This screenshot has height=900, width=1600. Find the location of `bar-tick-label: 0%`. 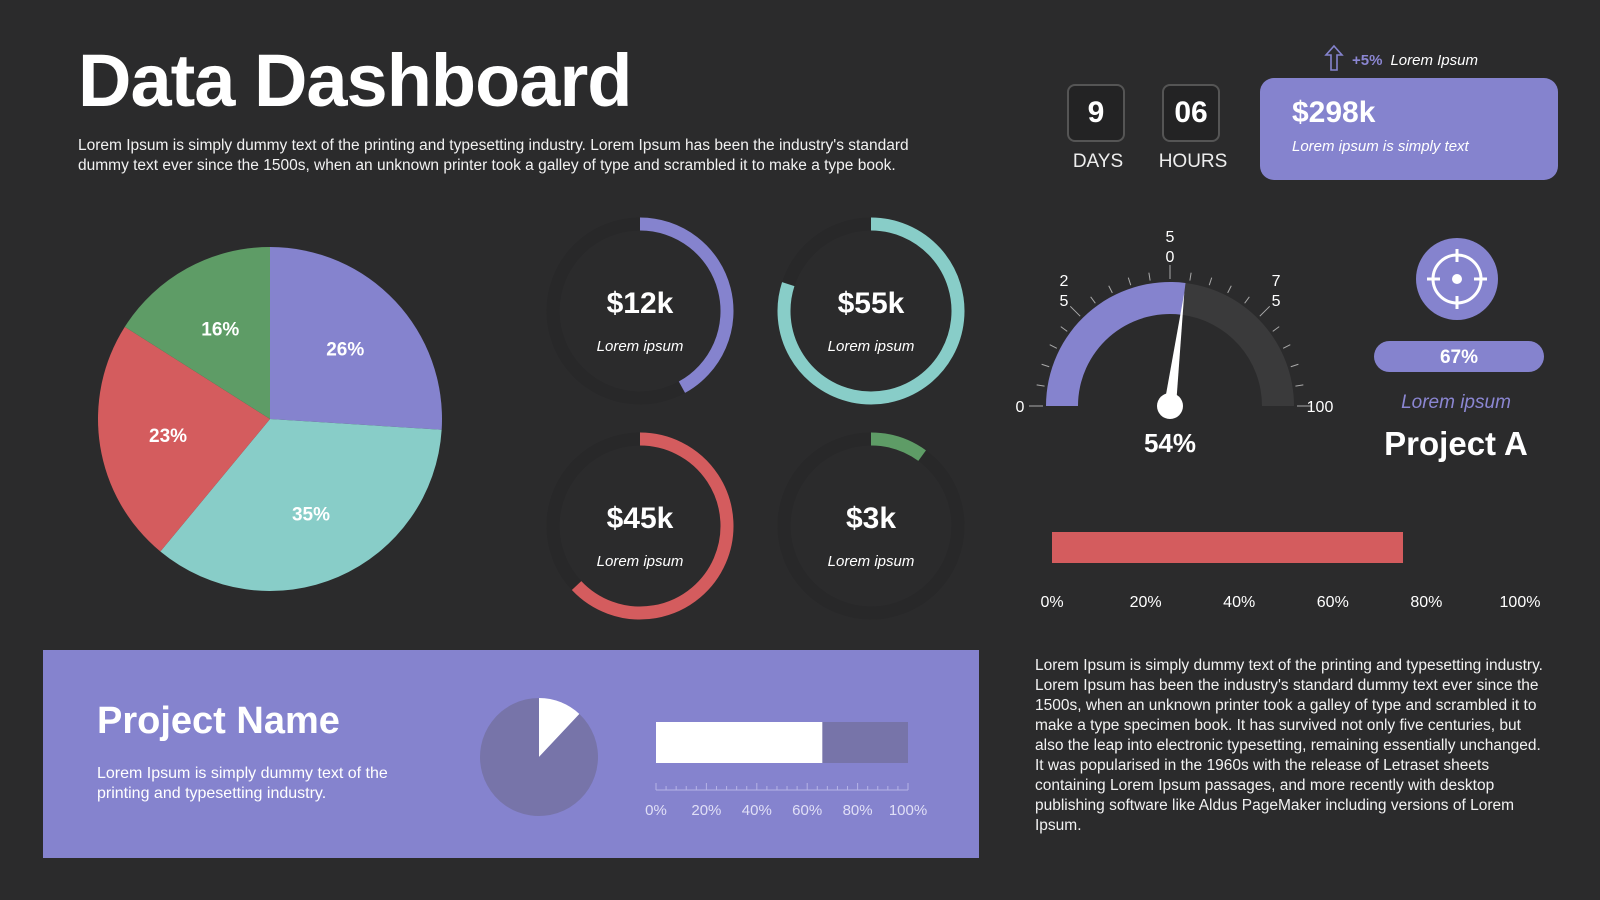

bar-tick-label: 0% is located at coordinates (1051, 602).